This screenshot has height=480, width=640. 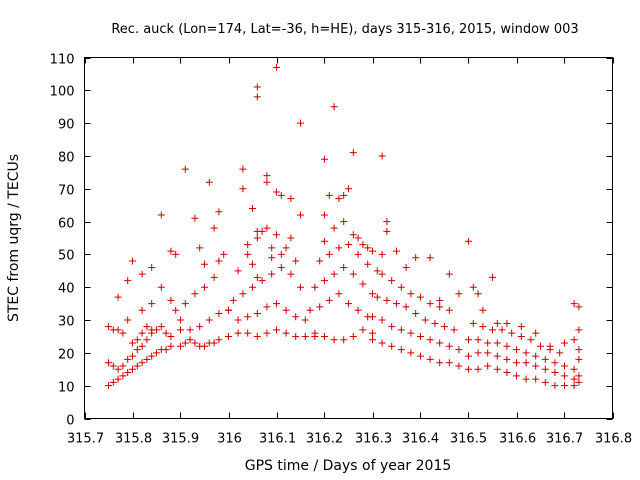 I want to click on y-tick-label: 0, so click(x=70, y=421).